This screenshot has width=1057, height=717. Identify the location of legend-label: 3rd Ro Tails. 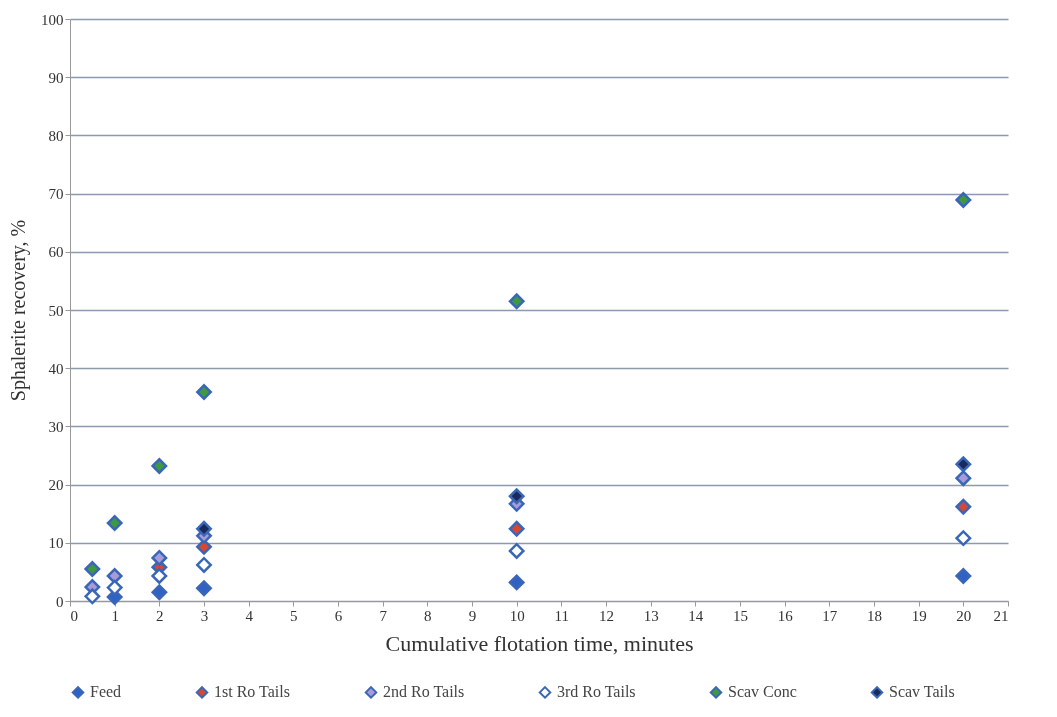
(596, 692).